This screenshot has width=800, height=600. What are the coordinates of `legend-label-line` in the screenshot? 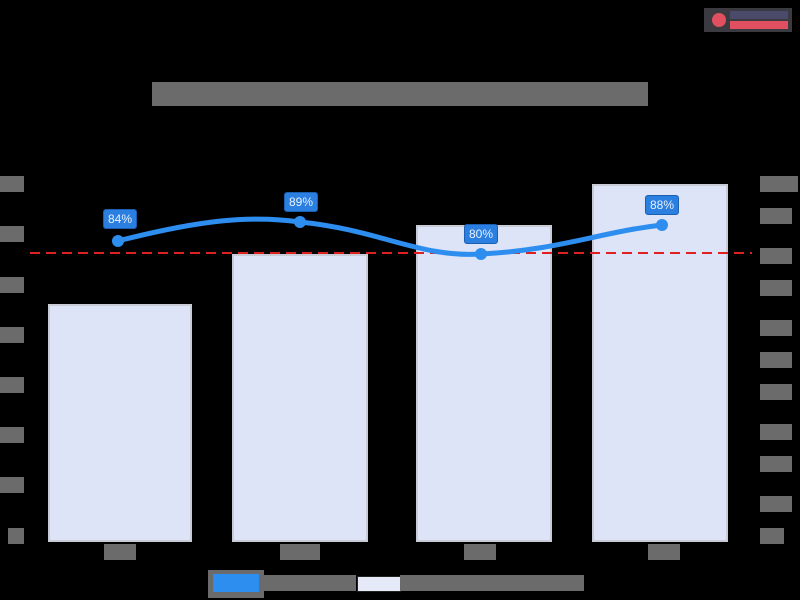 It's located at (310, 583).